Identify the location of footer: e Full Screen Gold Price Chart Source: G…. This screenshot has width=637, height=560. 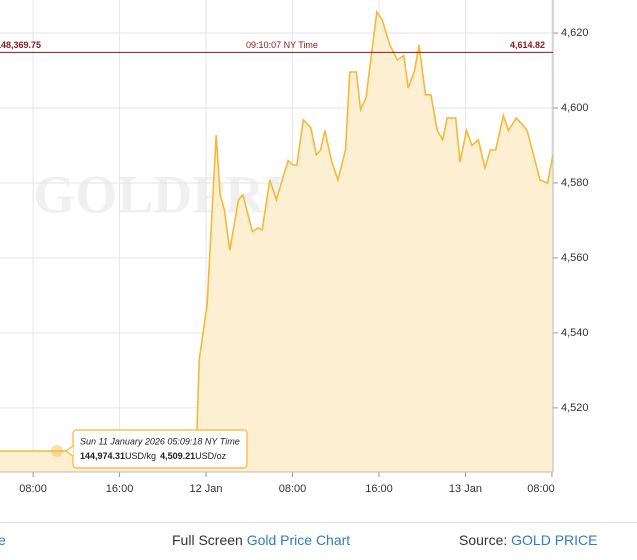
(318, 541).